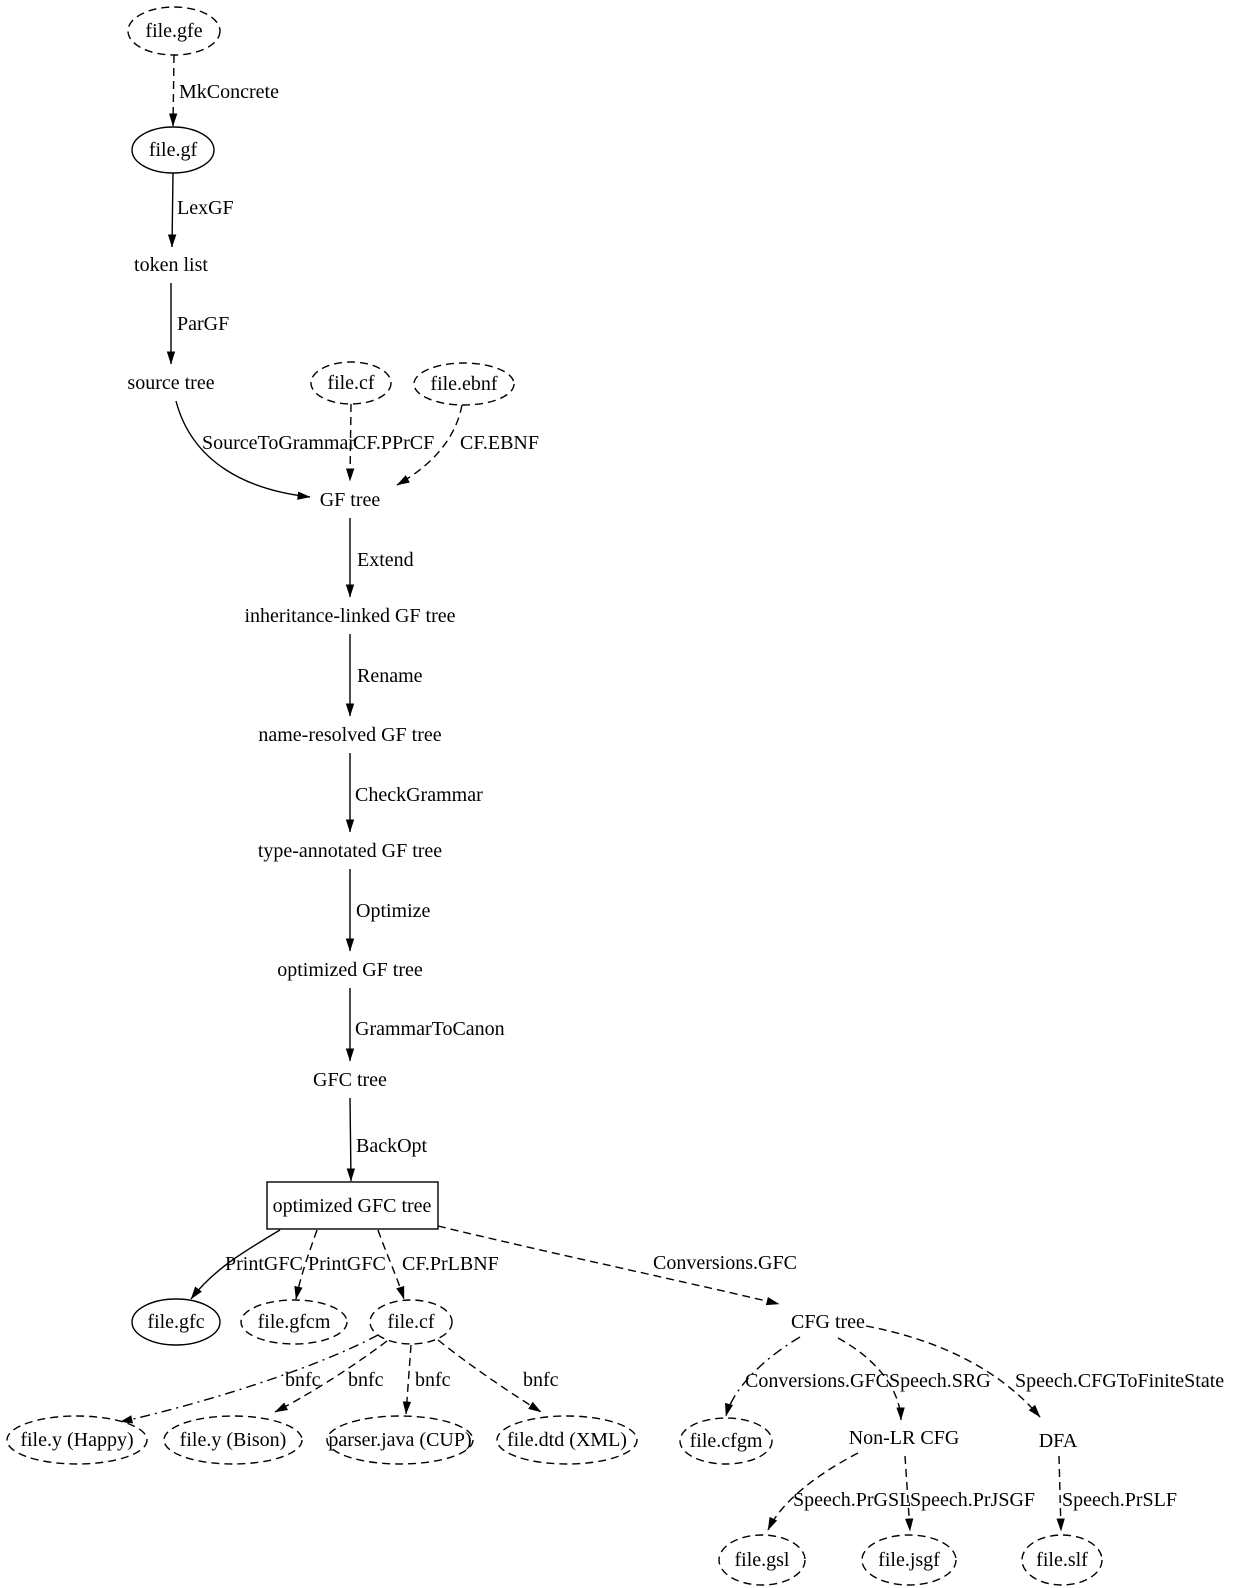 The image size is (1256, 1588). I want to click on file-gsl-label: file.gsl, so click(762, 1560).